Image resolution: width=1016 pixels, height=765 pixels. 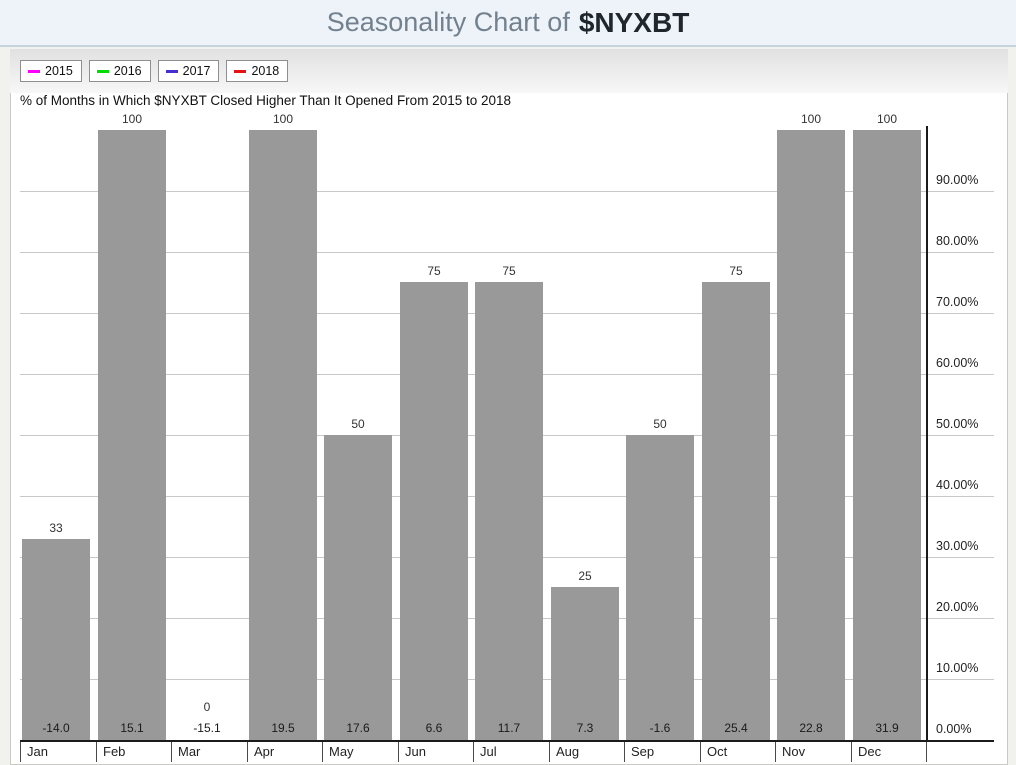 I want to click on bar-jun, so click(x=434, y=511).